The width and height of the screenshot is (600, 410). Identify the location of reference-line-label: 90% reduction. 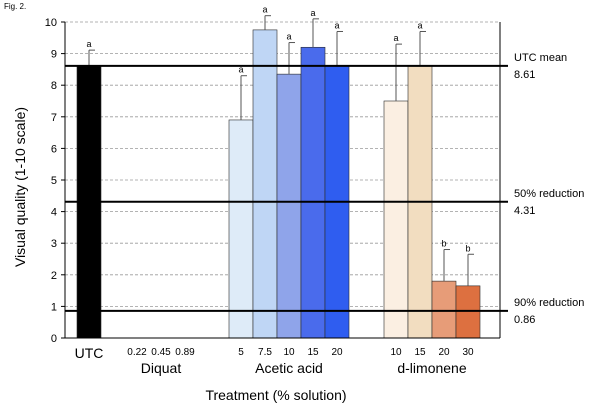
(549, 303).